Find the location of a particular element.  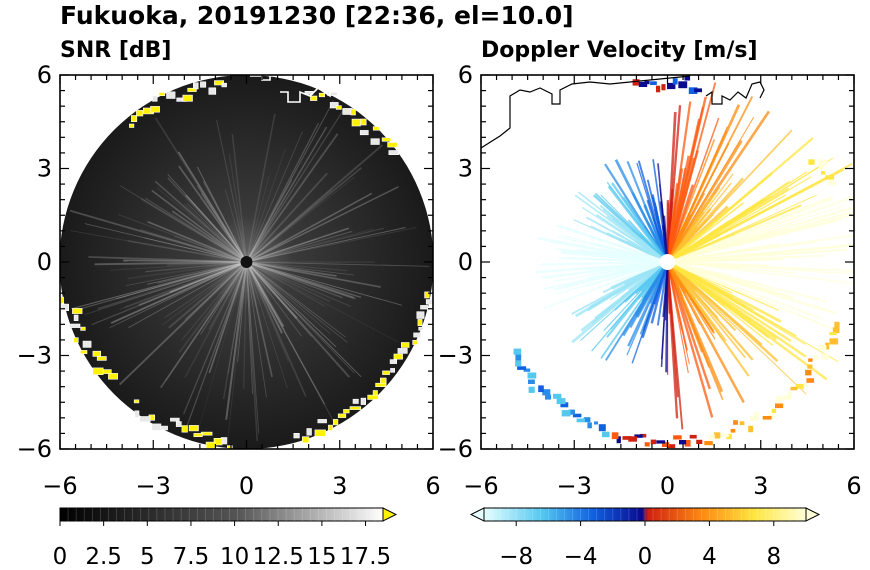

snr-xtick-label: 3 is located at coordinates (339, 486).